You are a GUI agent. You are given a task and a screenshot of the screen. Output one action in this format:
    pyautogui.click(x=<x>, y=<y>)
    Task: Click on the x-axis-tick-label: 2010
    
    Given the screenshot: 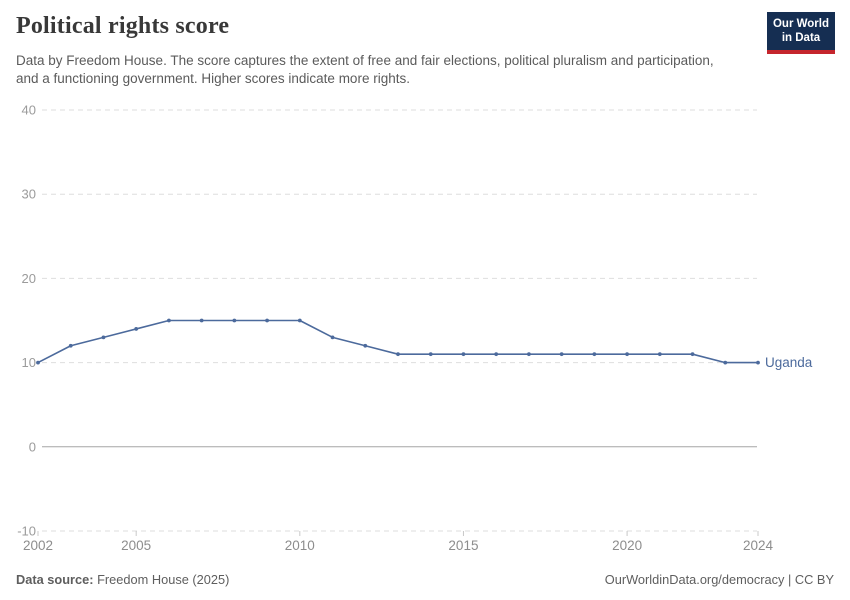 What is the action you would take?
    pyautogui.click(x=300, y=545)
    